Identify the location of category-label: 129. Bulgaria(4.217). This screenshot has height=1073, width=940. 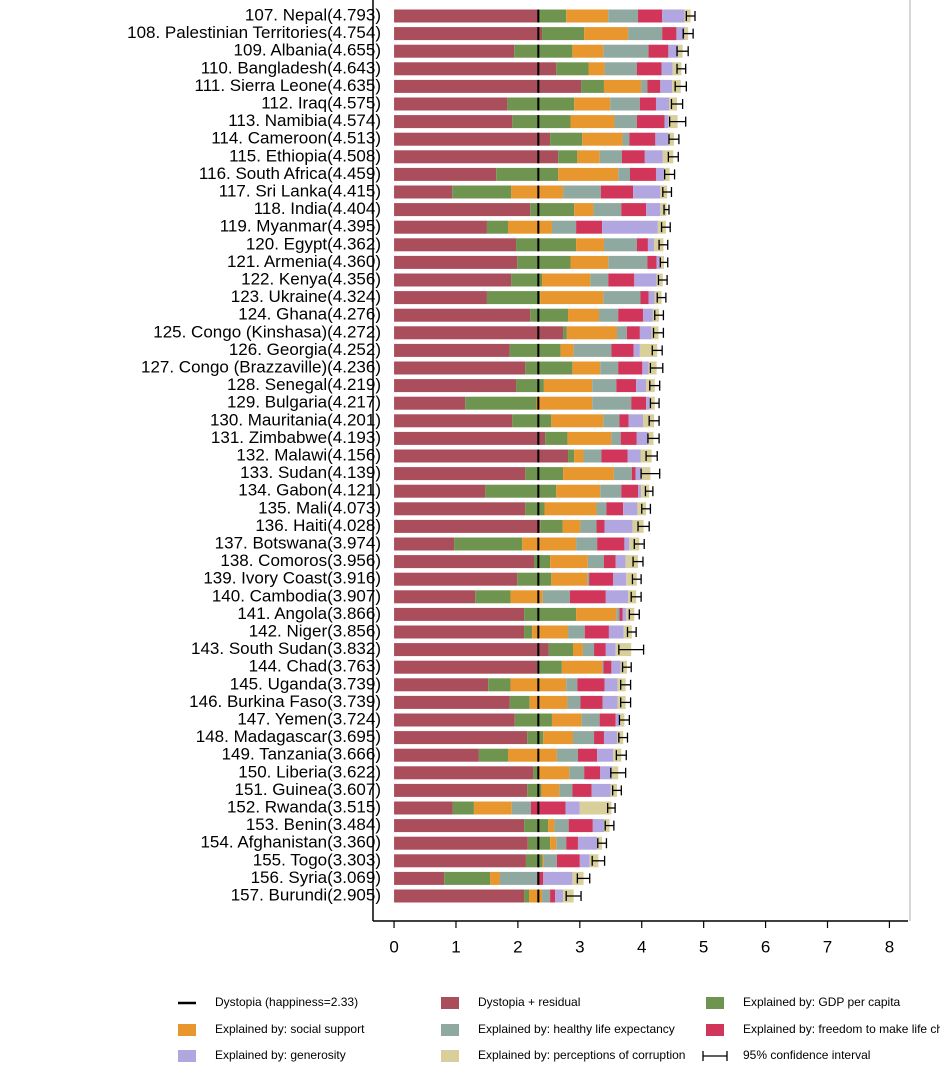
(304, 402).